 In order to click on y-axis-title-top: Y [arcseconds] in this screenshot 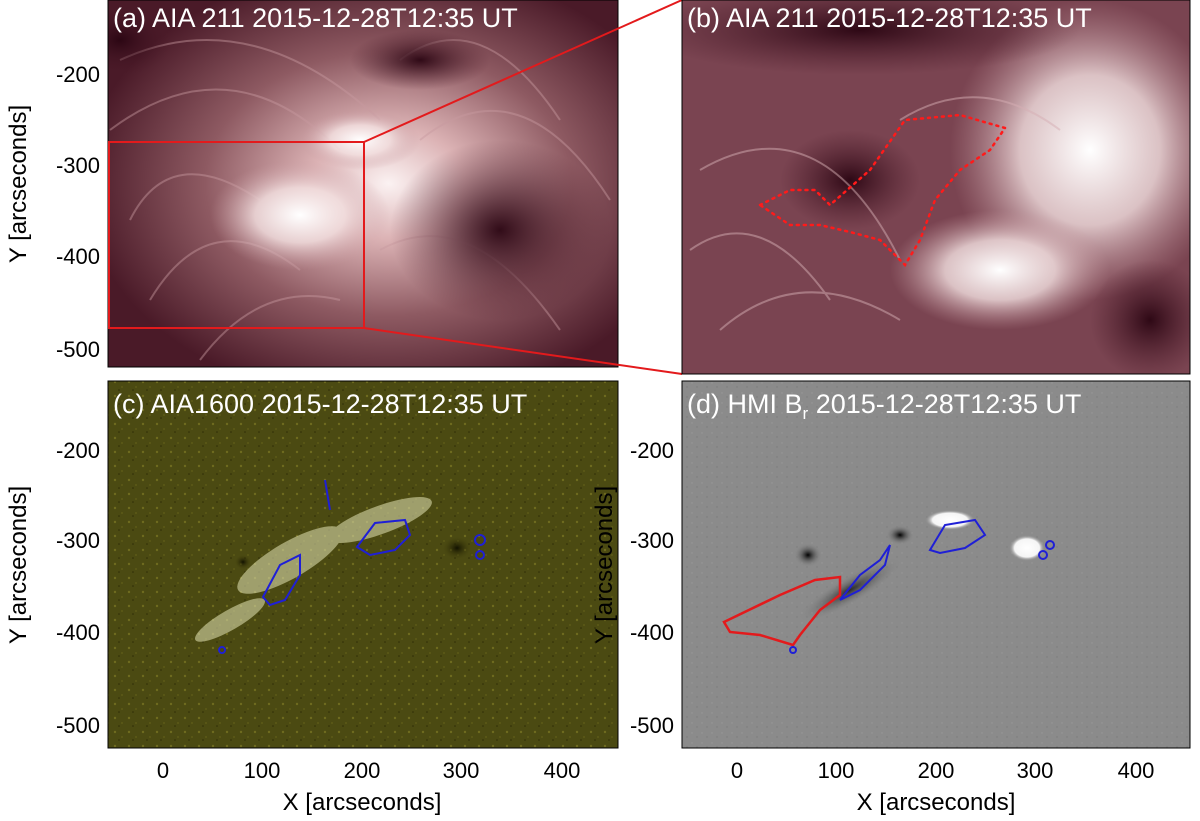, I will do `click(18, 184)`.